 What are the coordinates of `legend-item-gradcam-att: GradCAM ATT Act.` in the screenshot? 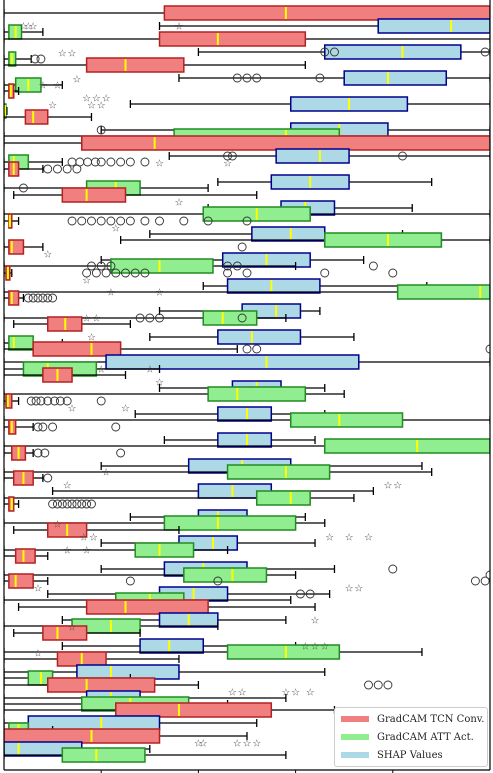 It's located at (407, 737).